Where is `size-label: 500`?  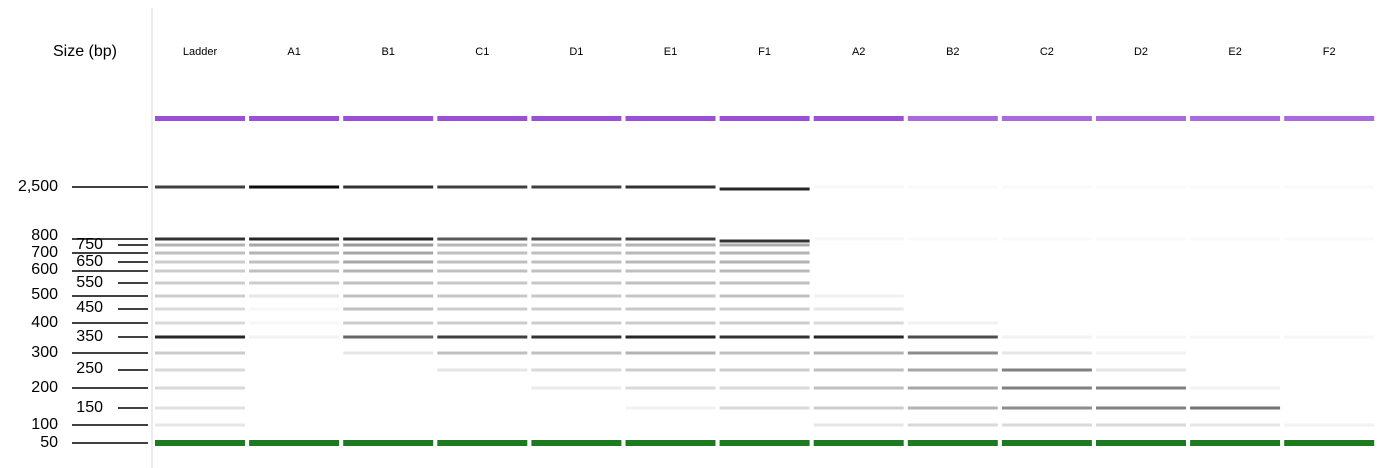
size-label: 500 is located at coordinates (44, 294).